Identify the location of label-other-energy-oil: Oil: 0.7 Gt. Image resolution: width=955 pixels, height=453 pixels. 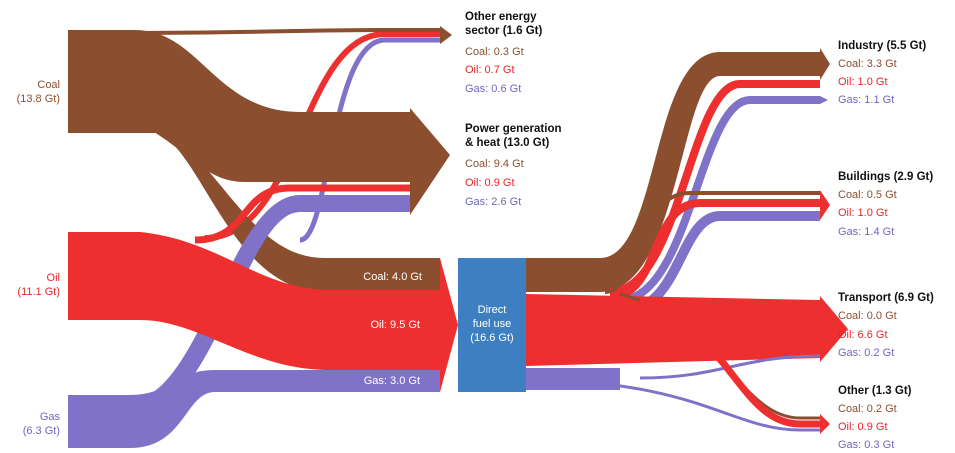
(490, 70).